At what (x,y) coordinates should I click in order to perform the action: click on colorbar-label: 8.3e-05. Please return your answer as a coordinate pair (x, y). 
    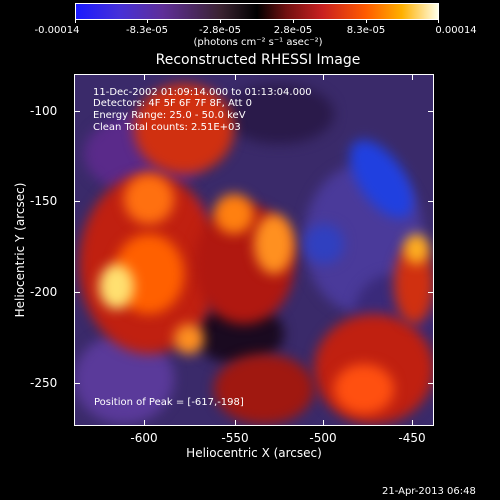
    Looking at the image, I should click on (366, 30).